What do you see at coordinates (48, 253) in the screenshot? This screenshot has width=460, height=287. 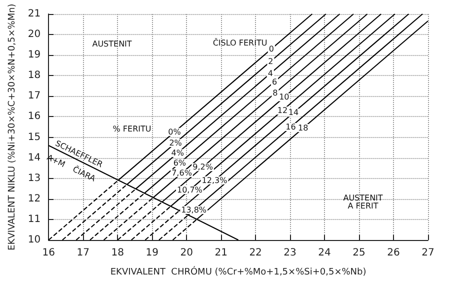 I see `x-tick-label: 16` at bounding box center [48, 253].